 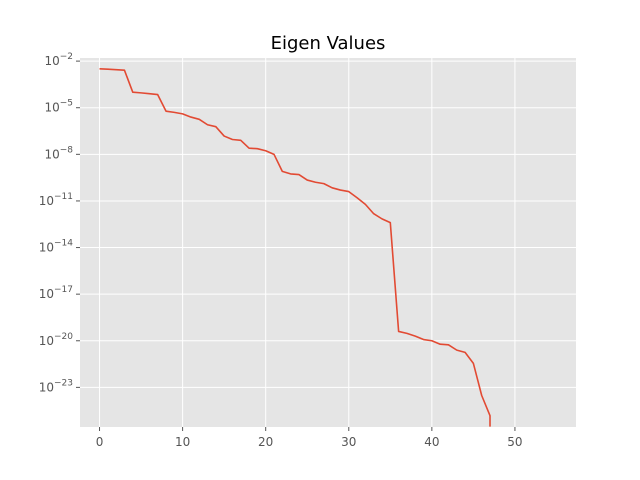 I want to click on x-tick-label: 20, so click(x=265, y=442).